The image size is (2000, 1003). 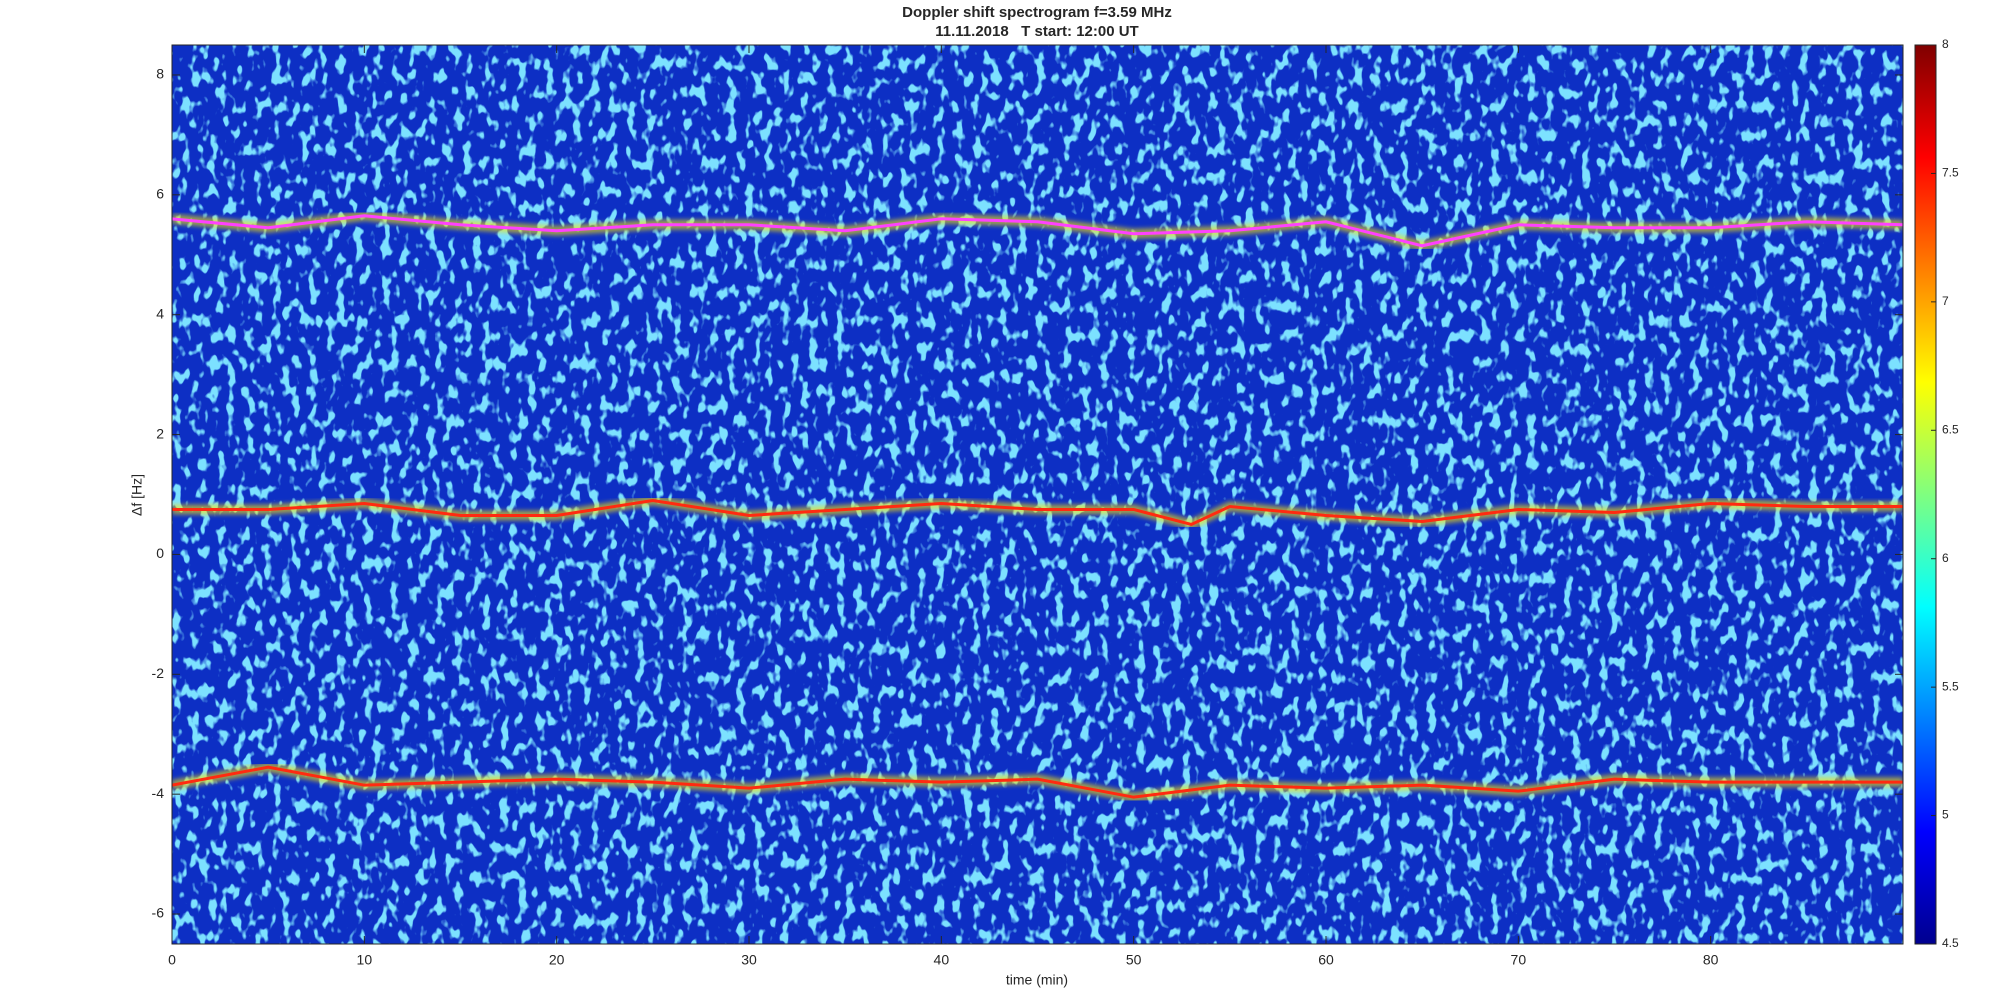 I want to click on x-tick-label: 70, so click(x=1519, y=960).